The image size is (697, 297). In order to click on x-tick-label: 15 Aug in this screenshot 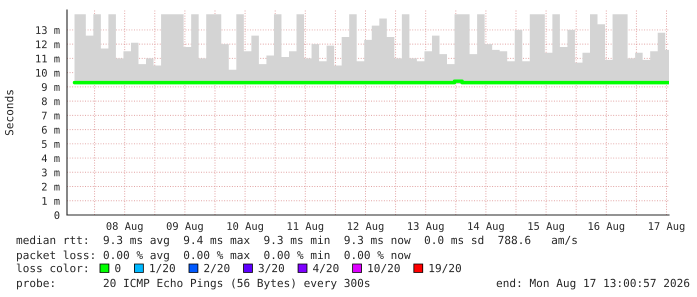, I will do `click(546, 227)`.